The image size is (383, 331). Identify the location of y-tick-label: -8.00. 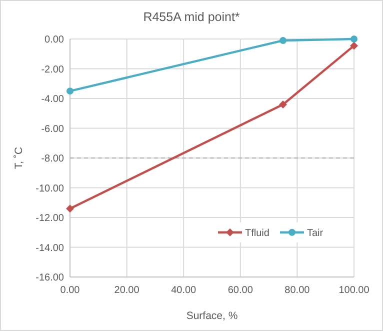
(52, 159).